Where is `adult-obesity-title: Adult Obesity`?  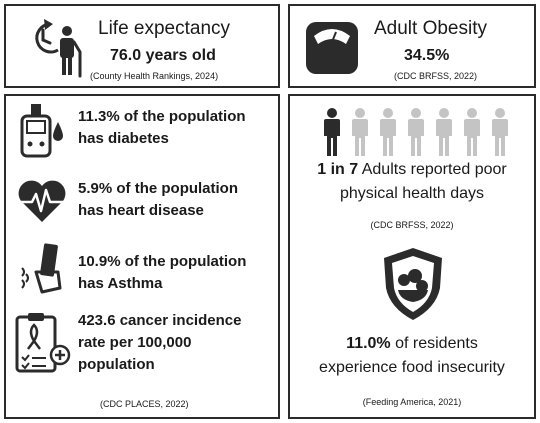
adult-obesity-title: Adult Obesity is located at coordinates (430, 28).